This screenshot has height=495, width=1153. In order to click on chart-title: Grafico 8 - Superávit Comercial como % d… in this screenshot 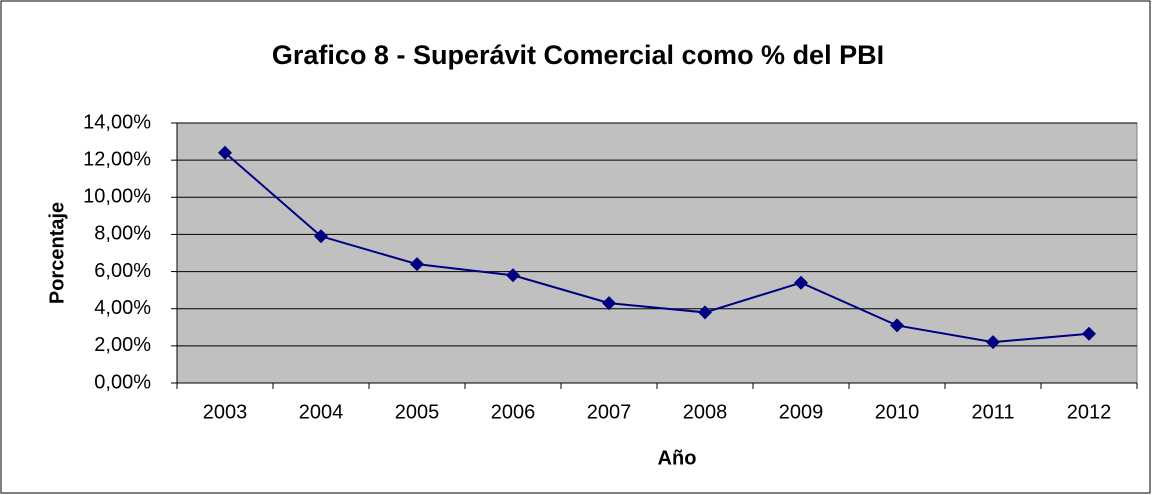, I will do `click(578, 55)`.